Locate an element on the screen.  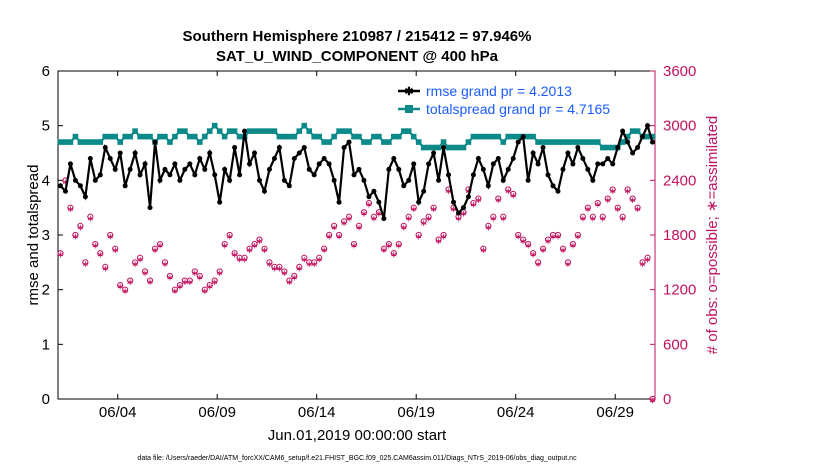
y-axis-label-right: # of obs: o=possible; ∗=assimilated is located at coordinates (712, 235).